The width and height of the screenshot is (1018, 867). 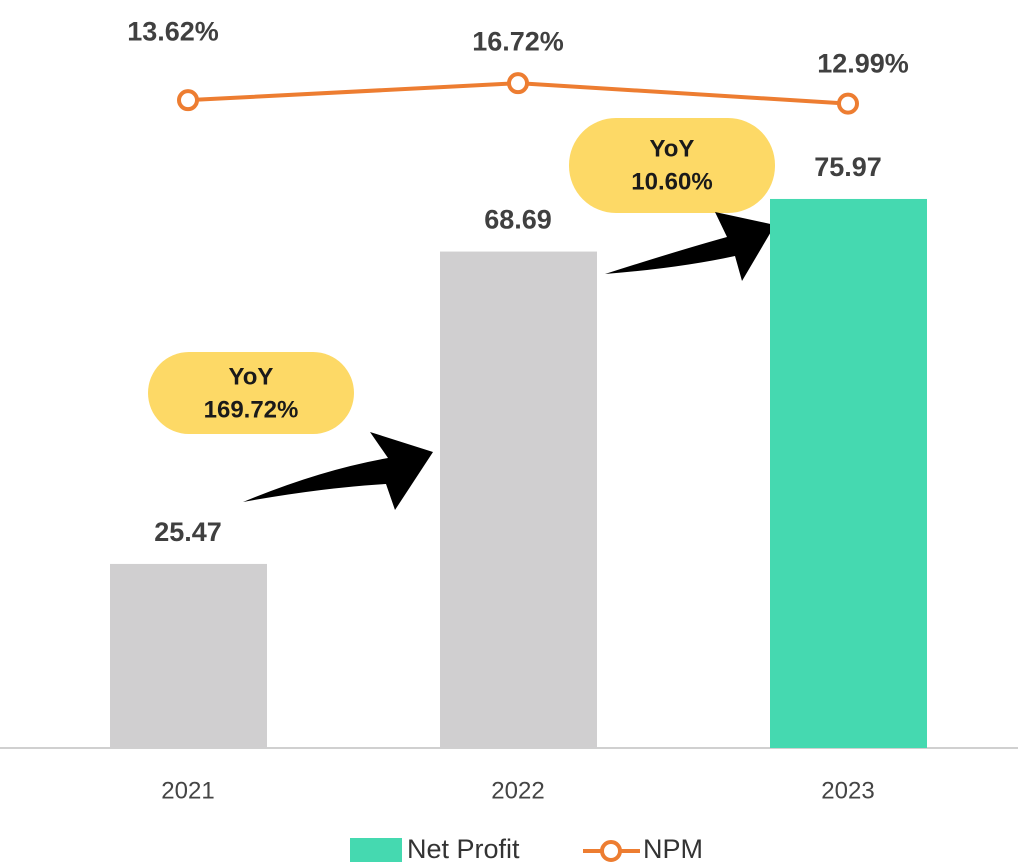 I want to click on data-label: 75.97, so click(x=848, y=167).